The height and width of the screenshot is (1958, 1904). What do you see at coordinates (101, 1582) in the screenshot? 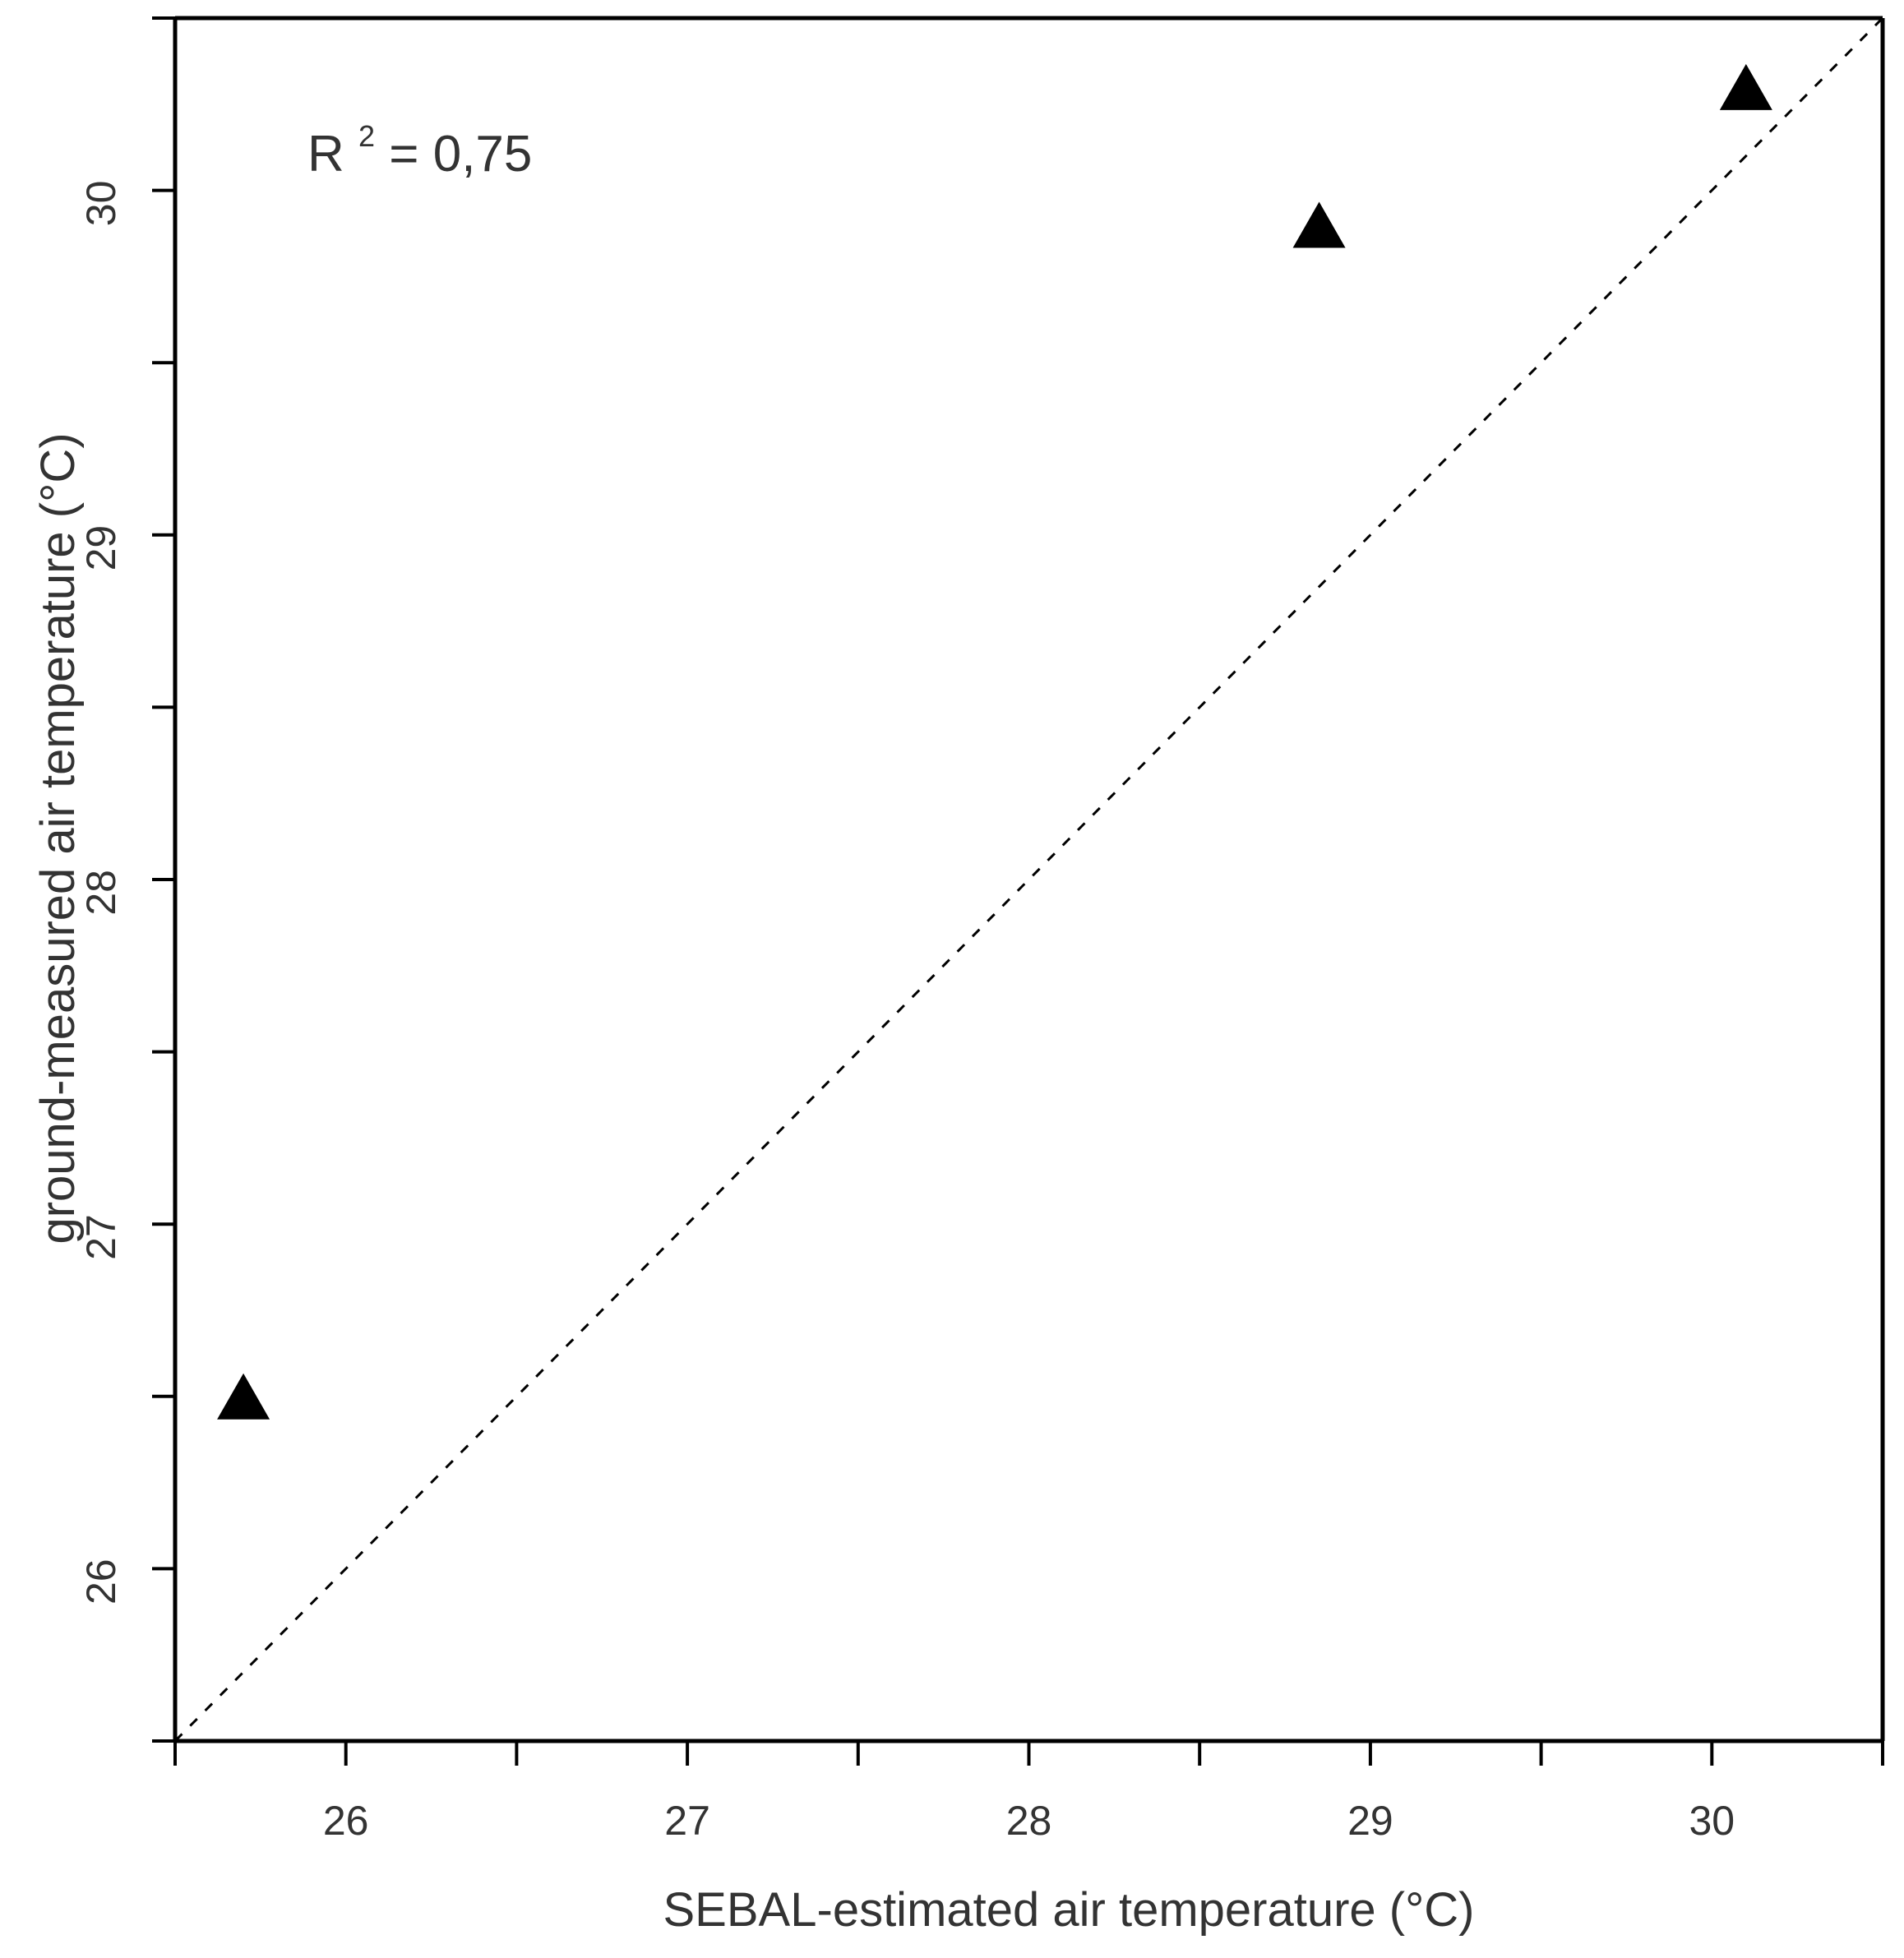
I see `y-tick-label: 26` at bounding box center [101, 1582].